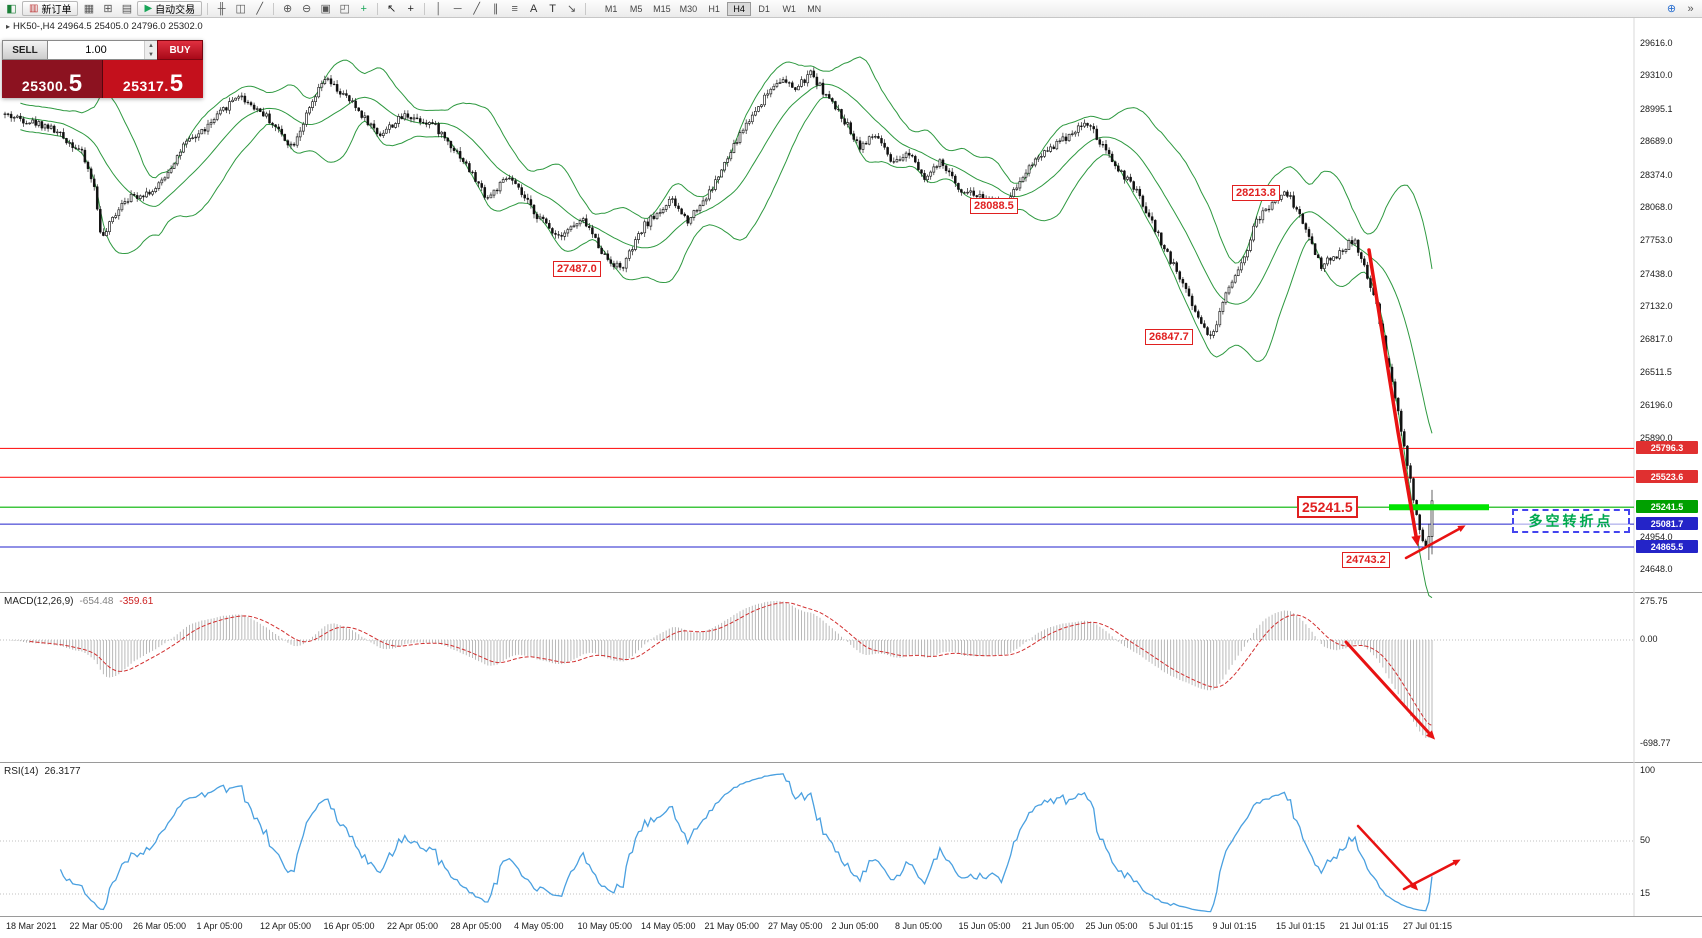 This screenshot has height=938, width=1702. Describe the element at coordinates (1405, 569) in the screenshot. I see `annotations` at that location.